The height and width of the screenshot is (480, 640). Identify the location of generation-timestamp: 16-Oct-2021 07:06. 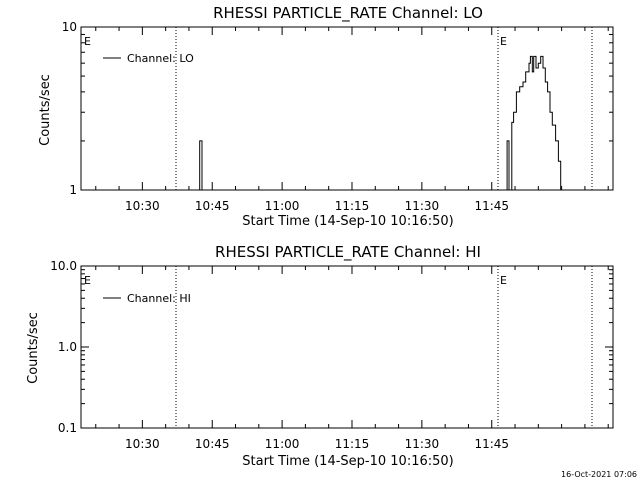
(599, 474).